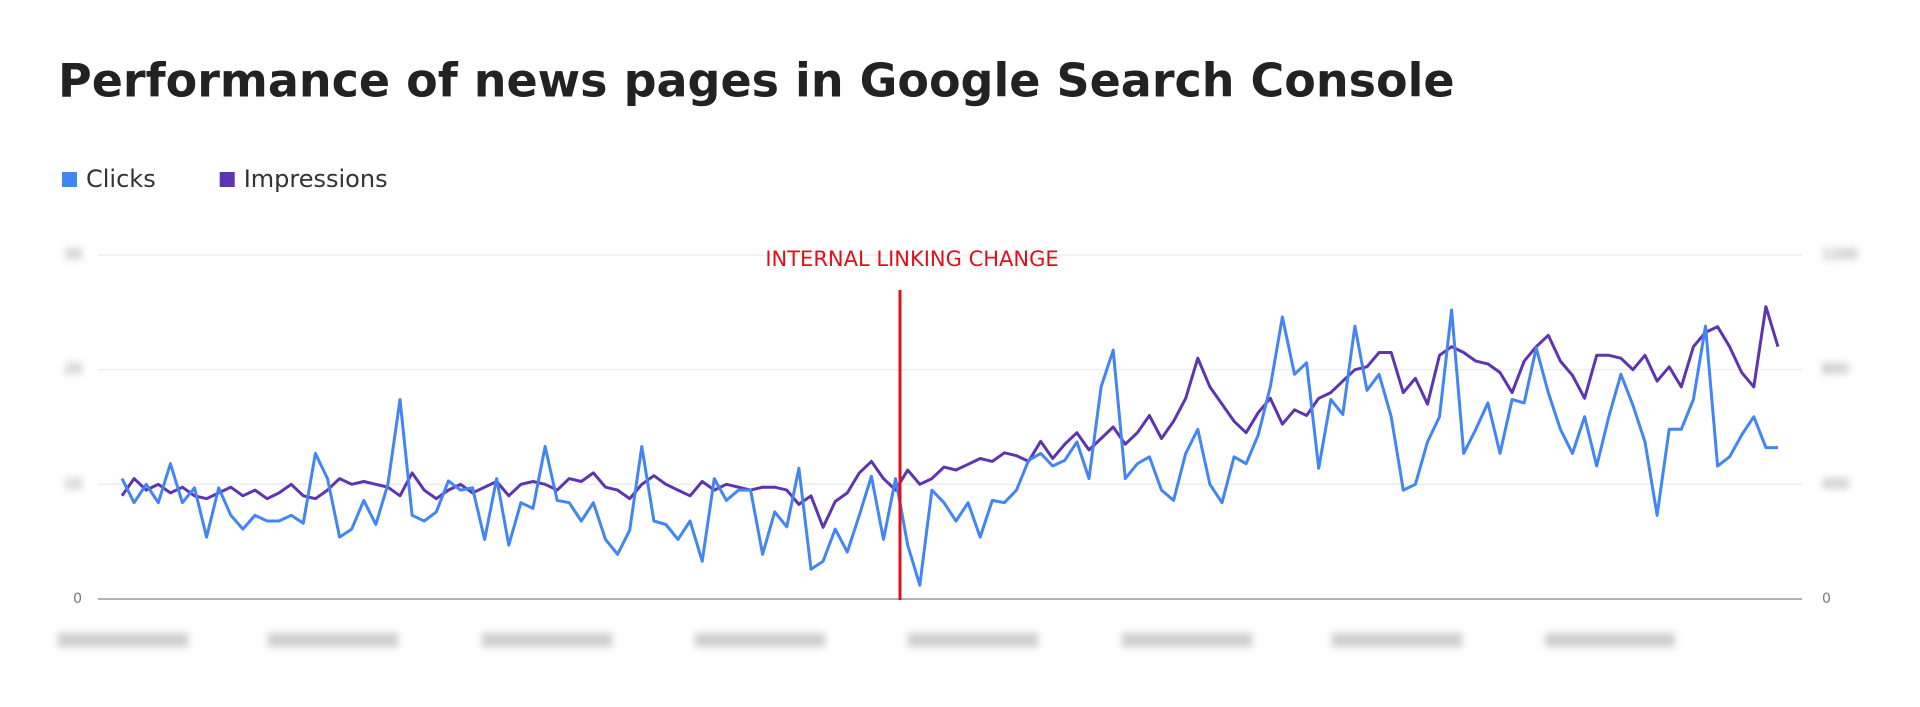 The image size is (1920, 707). I want to click on y-tick-label: 30, so click(73, 255).